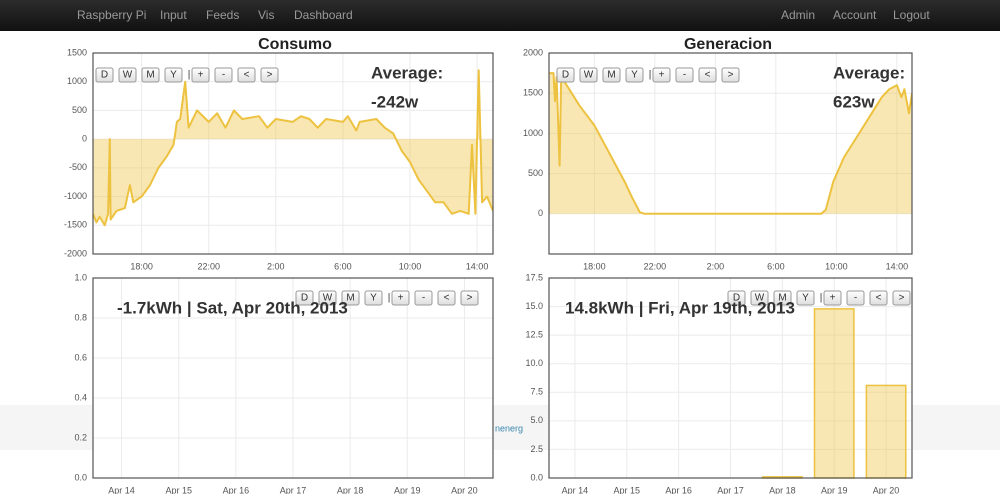 This screenshot has height=494, width=1000. Describe the element at coordinates (798, 15) in the screenshot. I see `nav-link: Admin` at that location.